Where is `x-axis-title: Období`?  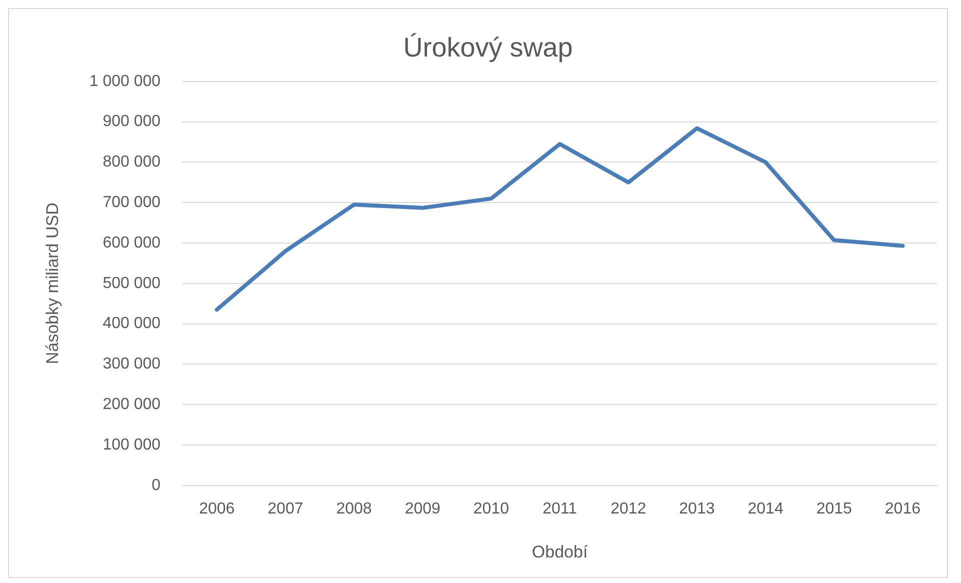
x-axis-title: Období is located at coordinates (560, 552).